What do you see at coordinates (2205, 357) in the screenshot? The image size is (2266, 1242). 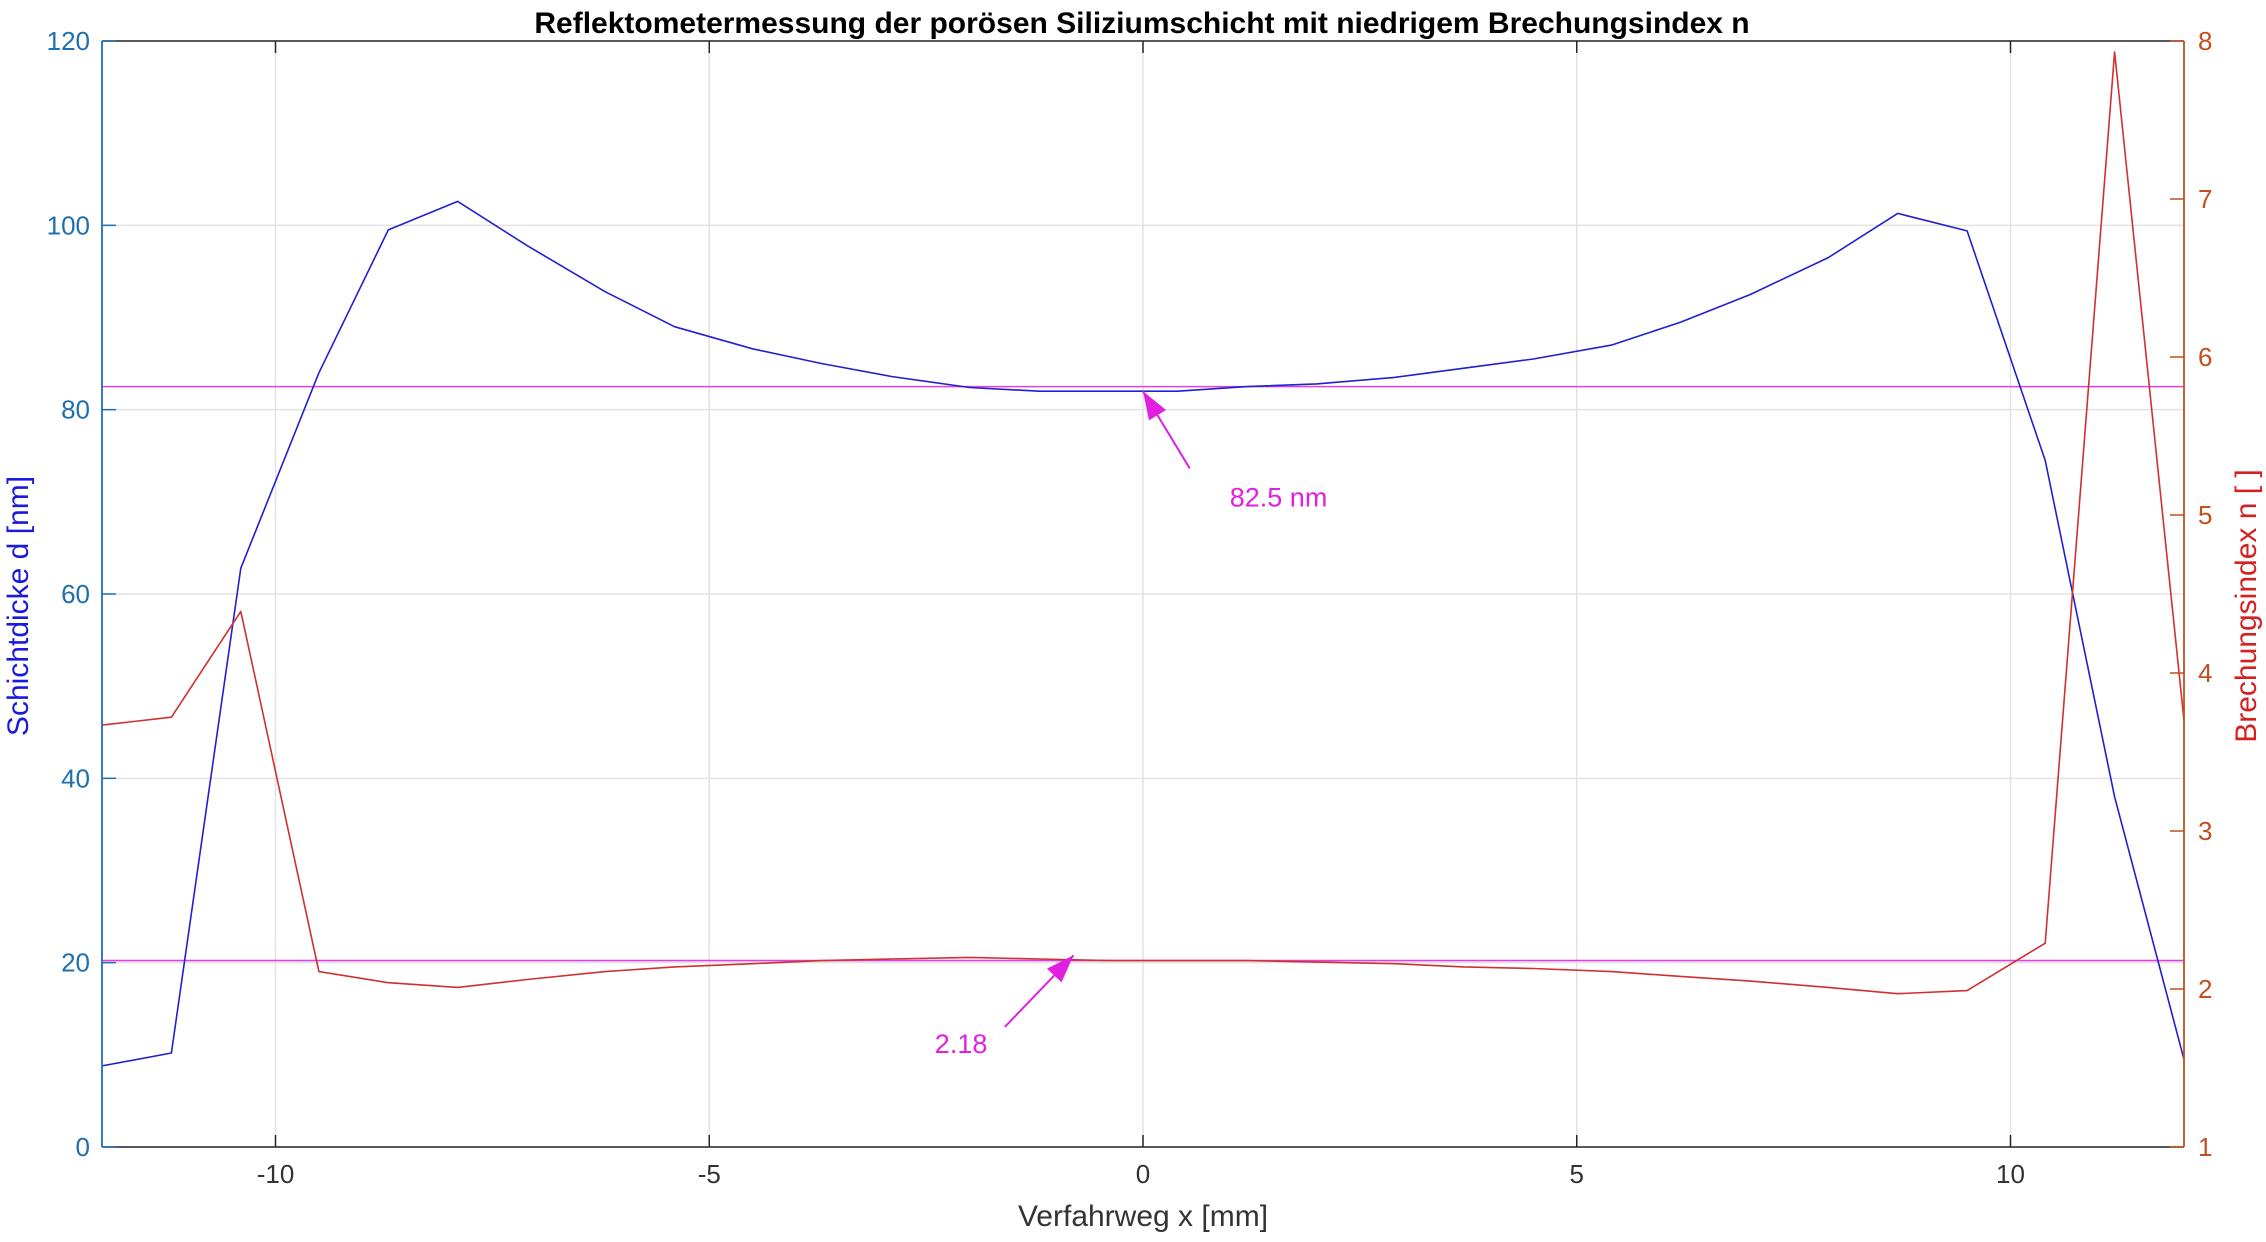 I see `y-right-tick-label: 6` at bounding box center [2205, 357].